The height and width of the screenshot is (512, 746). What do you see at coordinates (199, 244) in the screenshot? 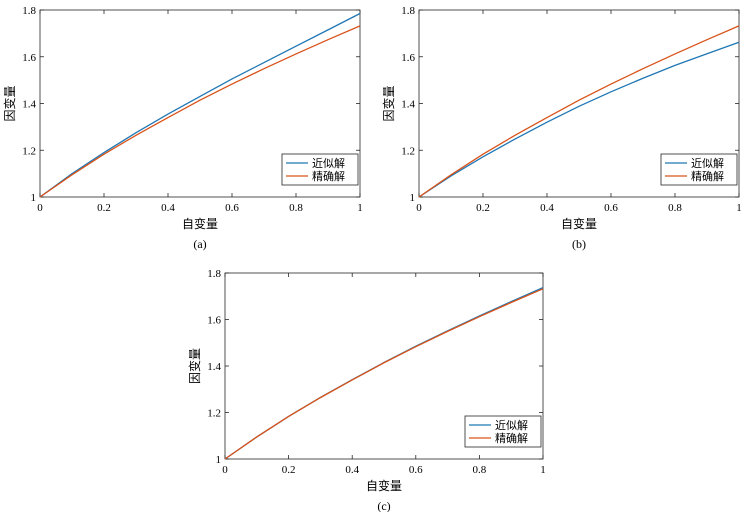
I see `panel-caption: (a)` at bounding box center [199, 244].